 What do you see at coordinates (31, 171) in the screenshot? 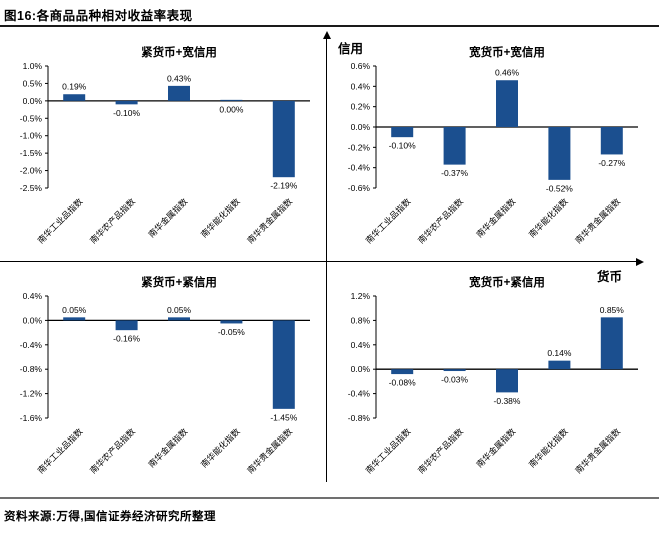
I see `y-tick-label: -2.0%` at bounding box center [31, 171].